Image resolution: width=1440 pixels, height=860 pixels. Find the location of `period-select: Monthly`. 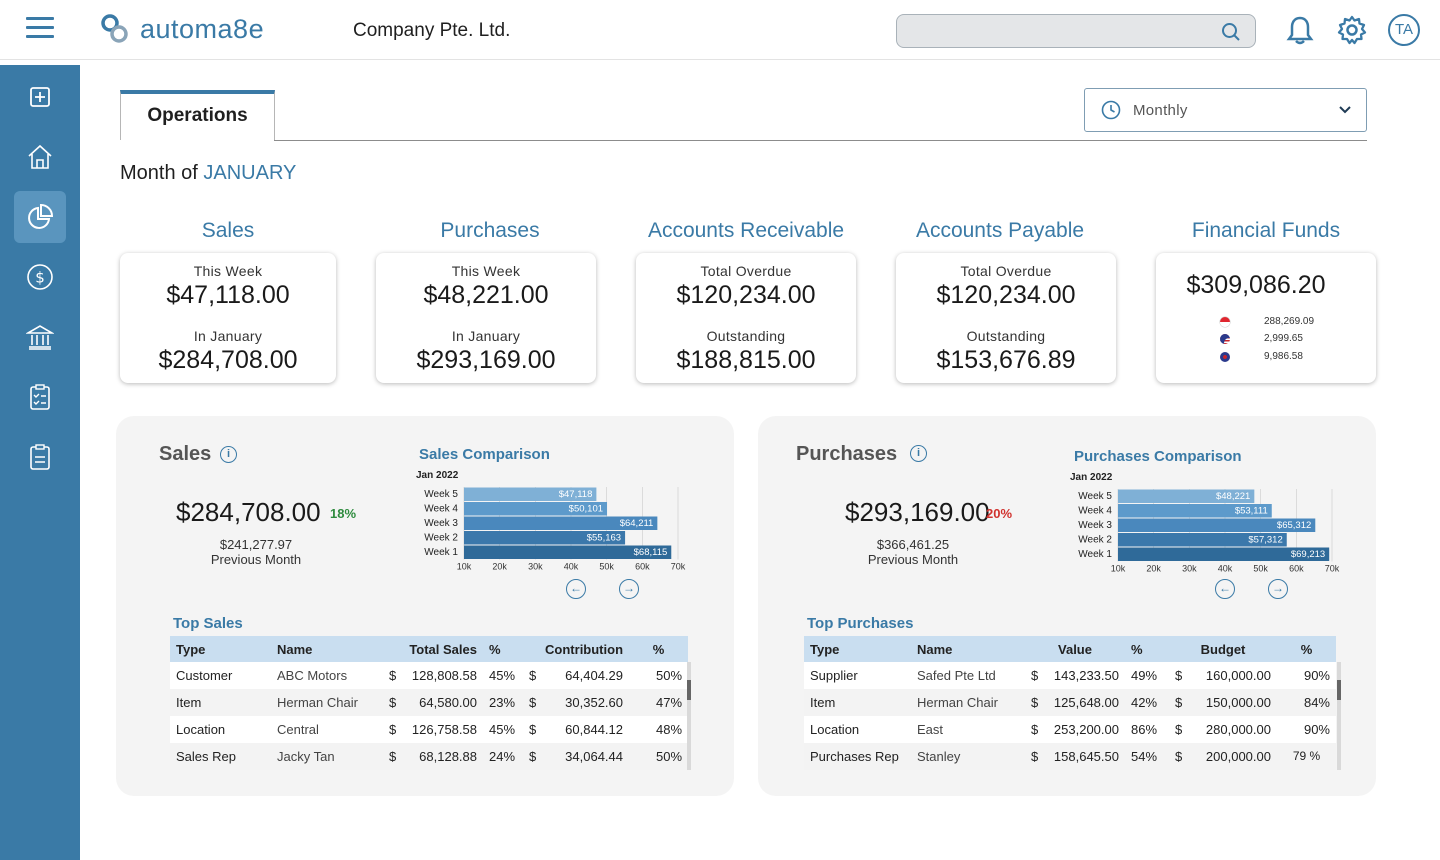

period-select: Monthly is located at coordinates (1225, 110).